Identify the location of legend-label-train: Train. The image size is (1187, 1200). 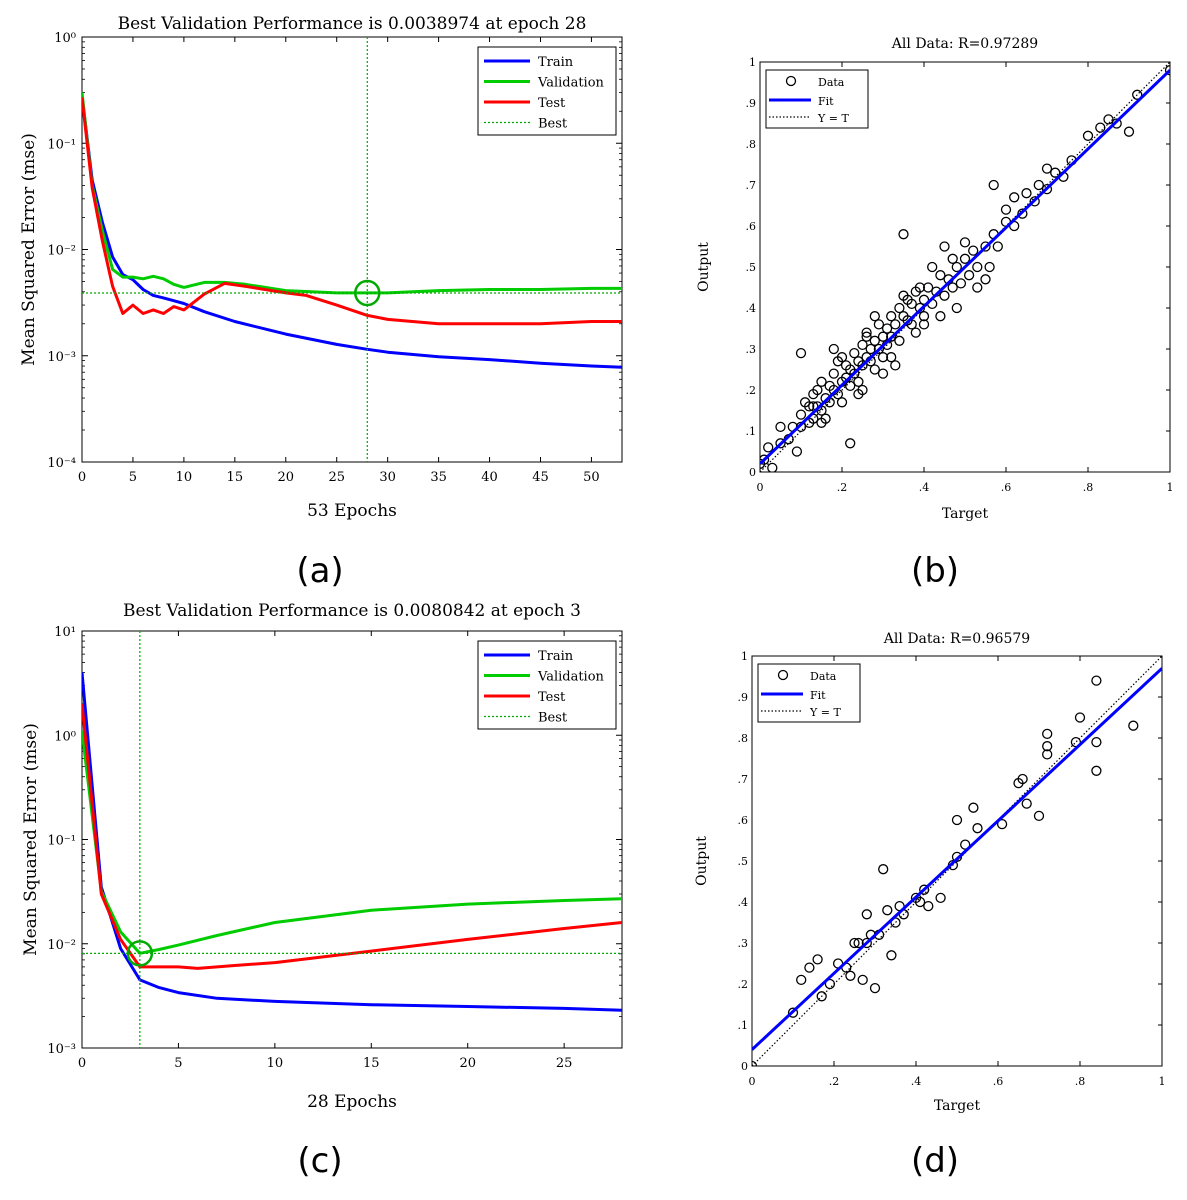
(556, 656).